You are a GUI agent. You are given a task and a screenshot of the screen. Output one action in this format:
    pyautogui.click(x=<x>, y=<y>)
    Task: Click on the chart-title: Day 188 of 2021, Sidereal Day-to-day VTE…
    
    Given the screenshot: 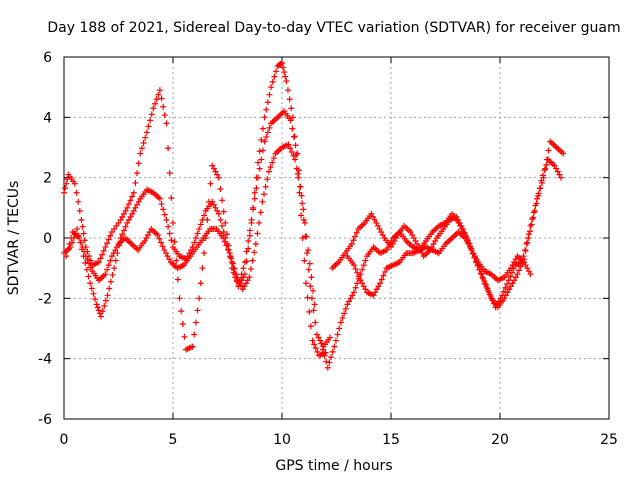 What is the action you would take?
    pyautogui.click(x=333, y=28)
    